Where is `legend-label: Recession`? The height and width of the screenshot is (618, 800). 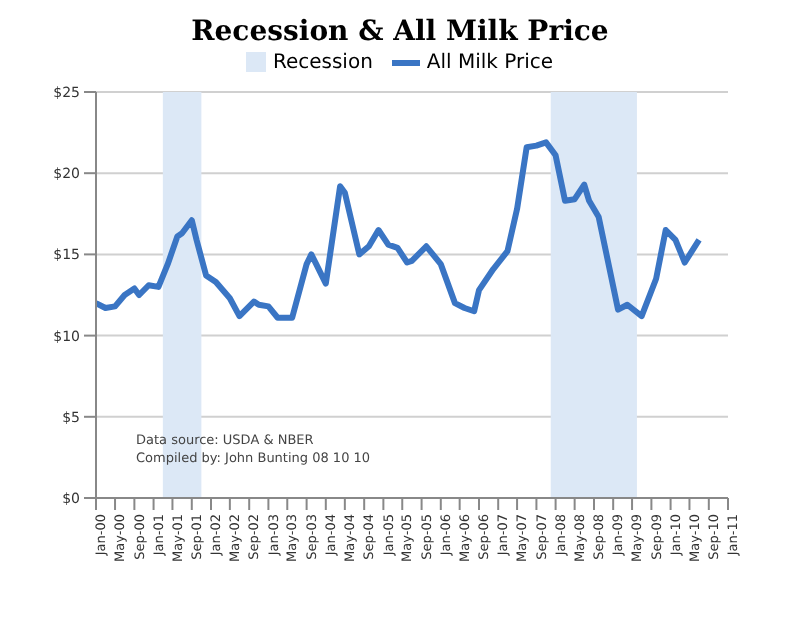
legend-label: Recession is located at coordinates (322, 62).